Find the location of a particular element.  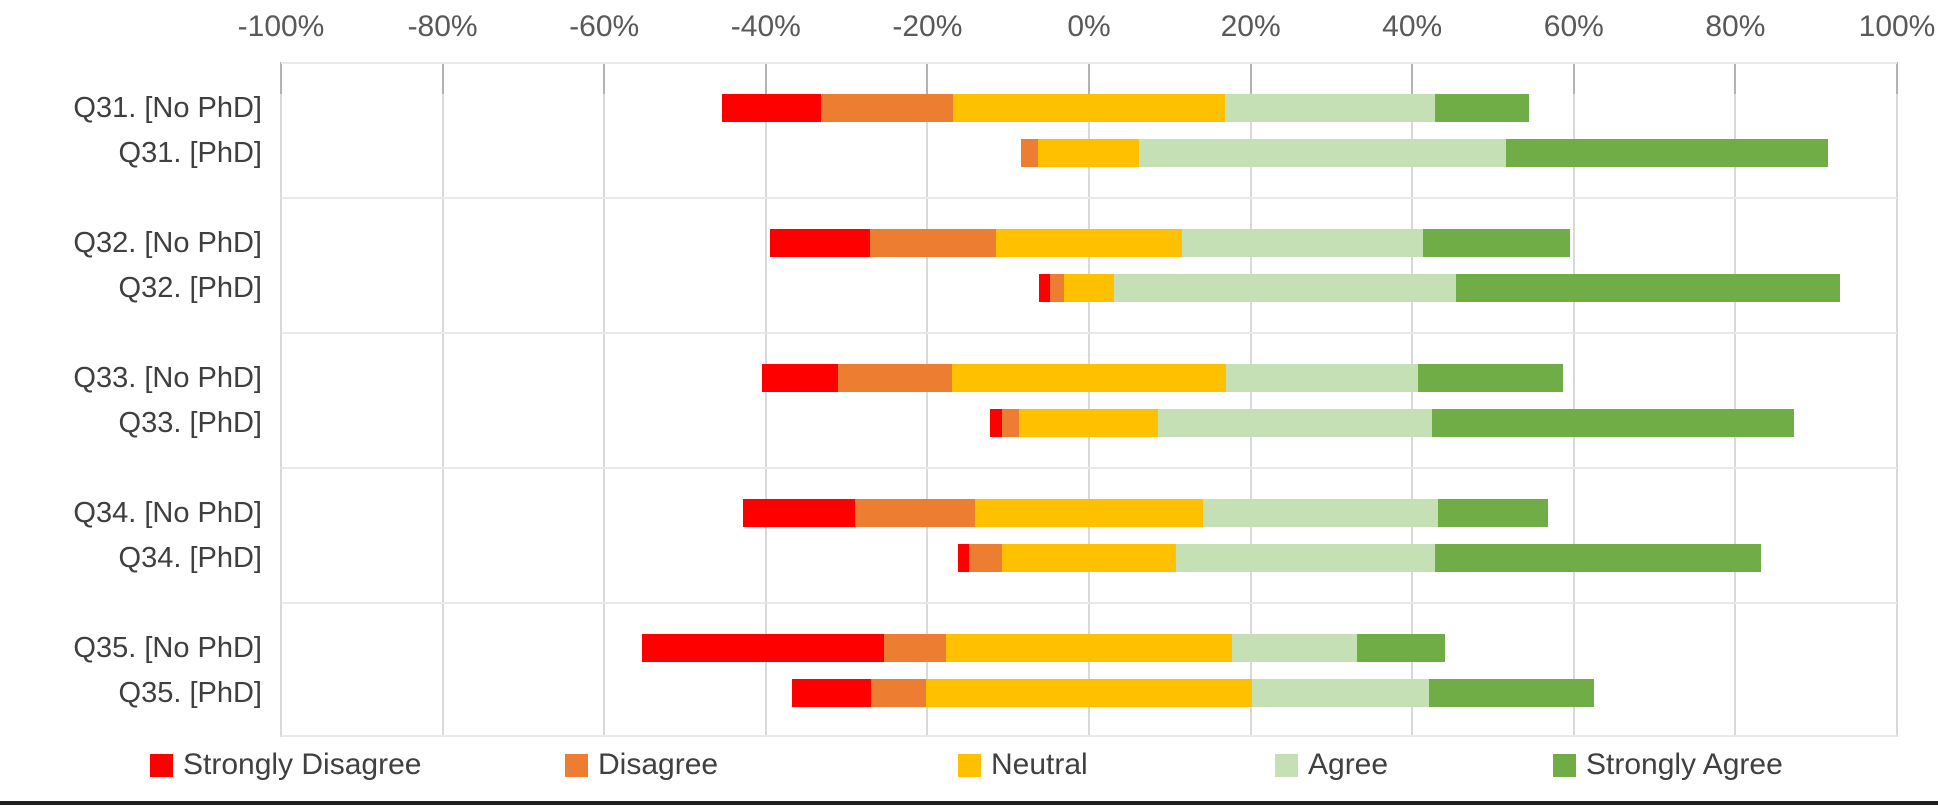

likert-bar-q34-phd- is located at coordinates (1360, 558).